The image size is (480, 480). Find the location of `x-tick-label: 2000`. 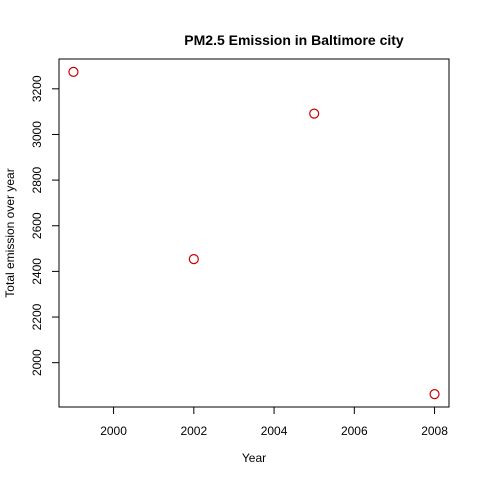

x-tick-label: 2000 is located at coordinates (113, 431).